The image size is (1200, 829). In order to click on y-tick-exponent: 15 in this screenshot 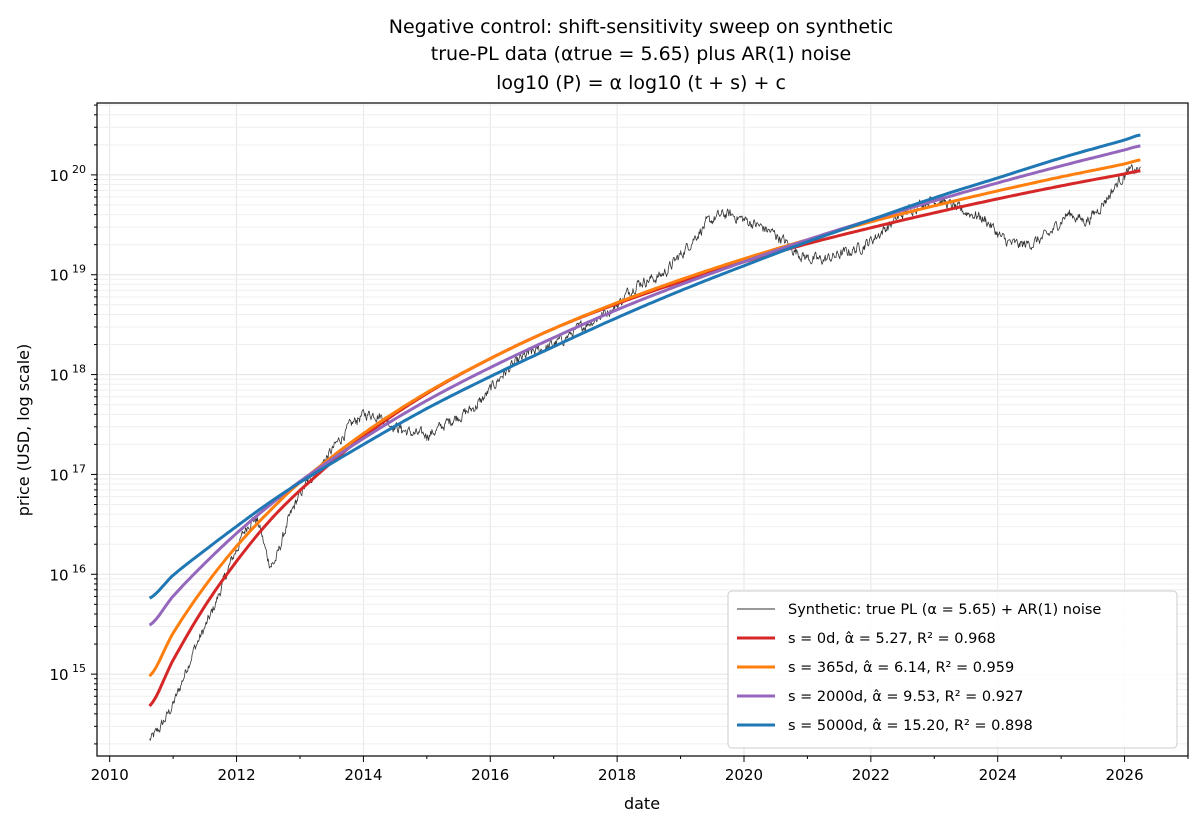, I will do `click(79, 668)`.